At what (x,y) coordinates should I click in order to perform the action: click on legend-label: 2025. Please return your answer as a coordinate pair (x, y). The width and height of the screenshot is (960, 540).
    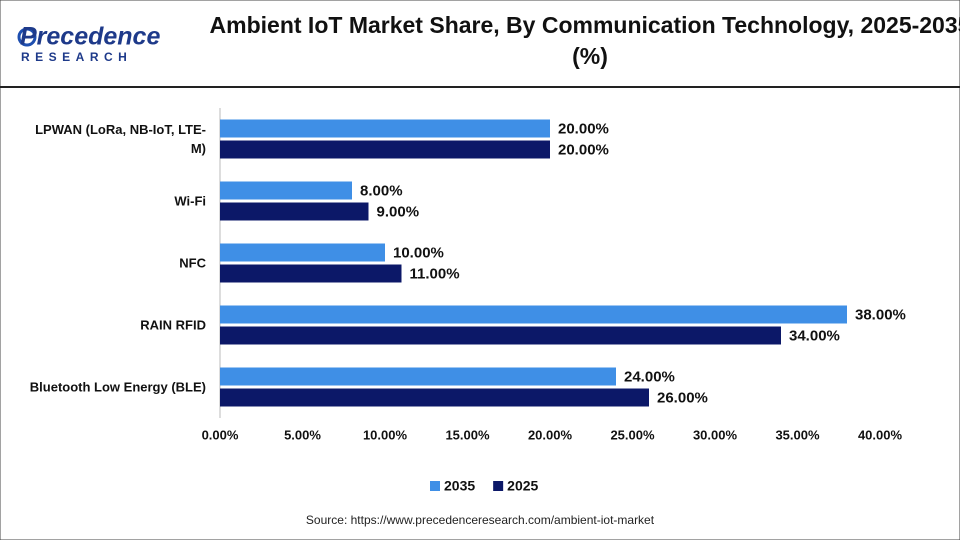
    Looking at the image, I should click on (522, 486).